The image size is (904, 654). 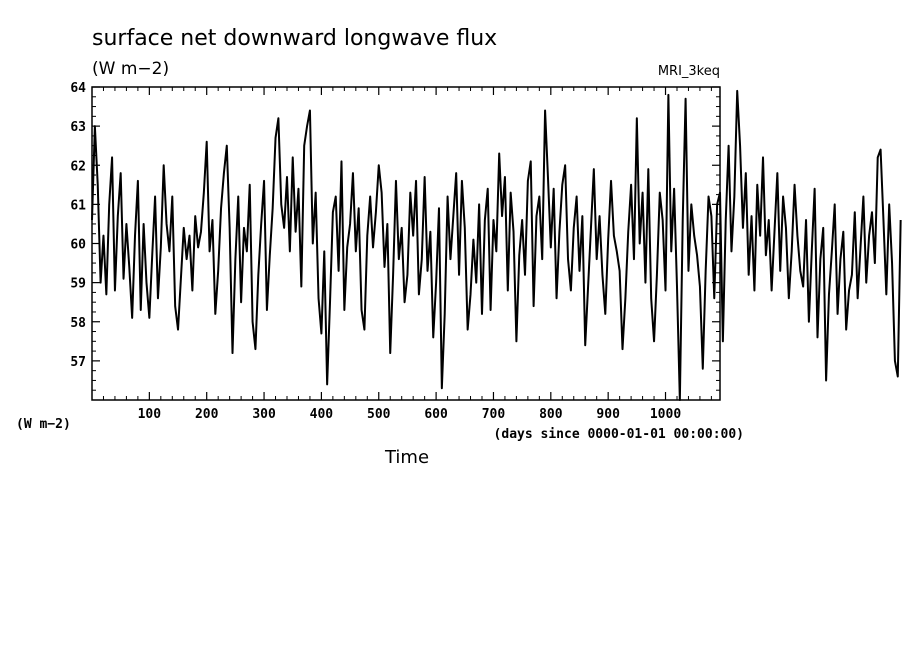 I want to click on chart-title: surface net downward longwave flux, so click(x=294, y=38).